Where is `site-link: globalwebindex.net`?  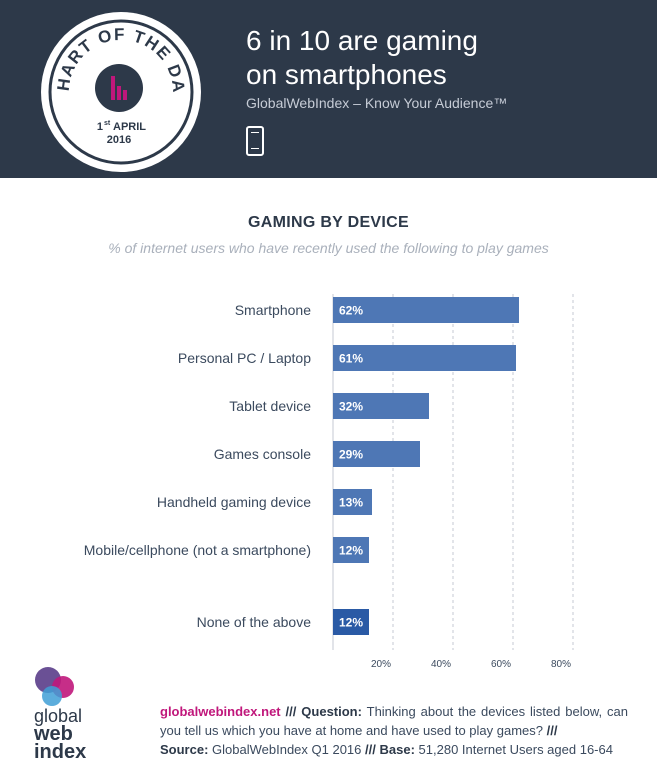 site-link: globalwebindex.net is located at coordinates (220, 711).